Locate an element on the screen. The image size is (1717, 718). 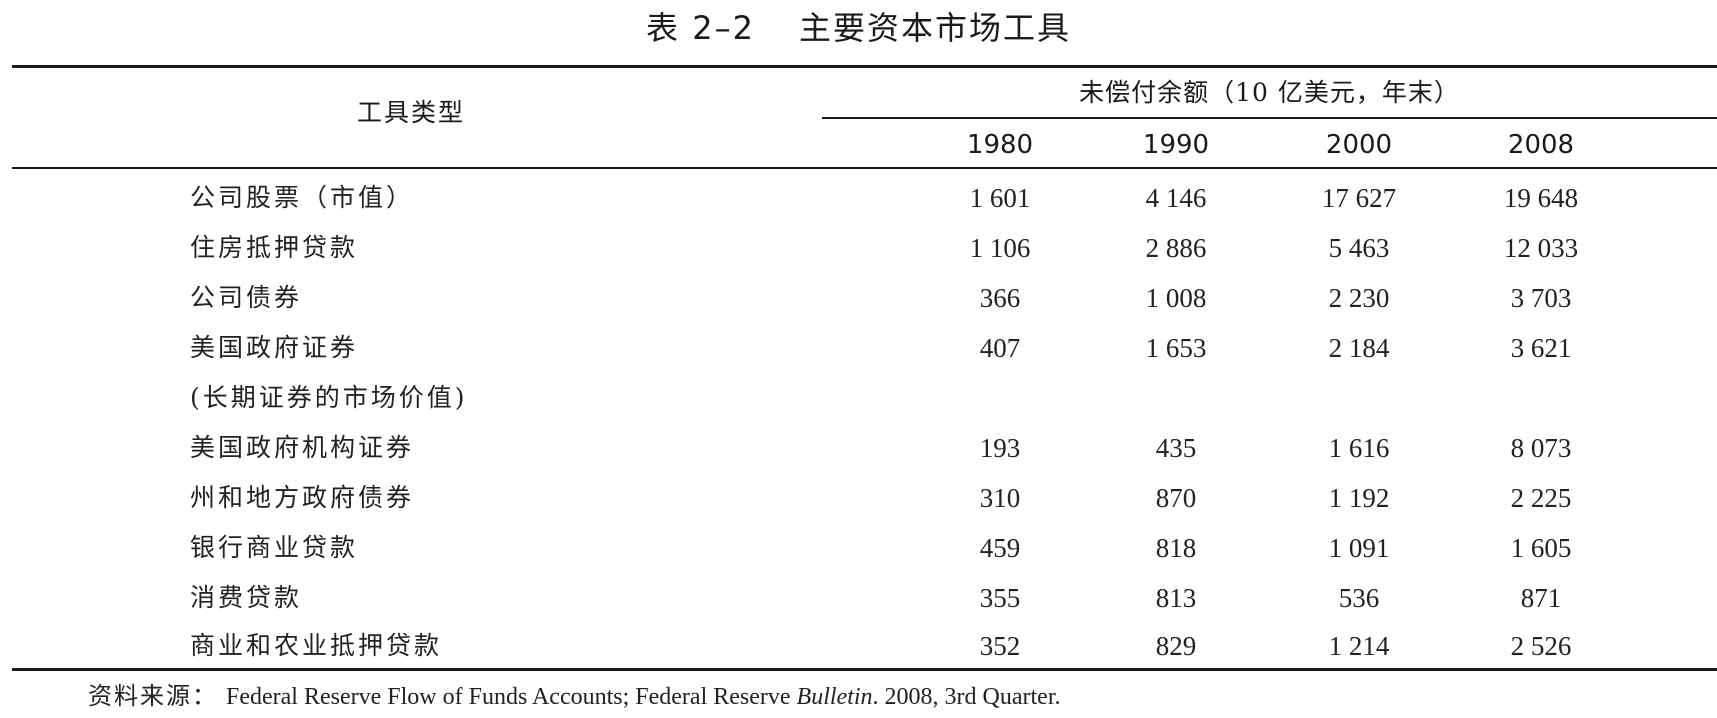
cell-1980: 193 is located at coordinates (1000, 448).